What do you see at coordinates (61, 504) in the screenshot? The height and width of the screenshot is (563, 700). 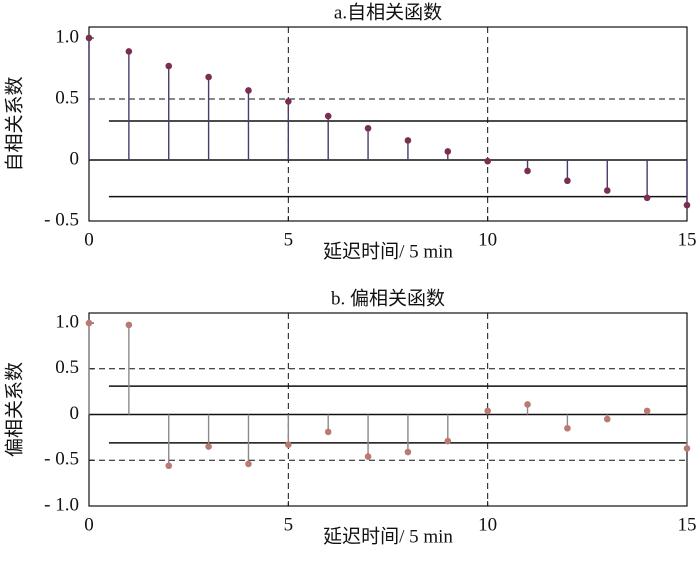 I see `y-tick-label: - 1.0` at bounding box center [61, 504].